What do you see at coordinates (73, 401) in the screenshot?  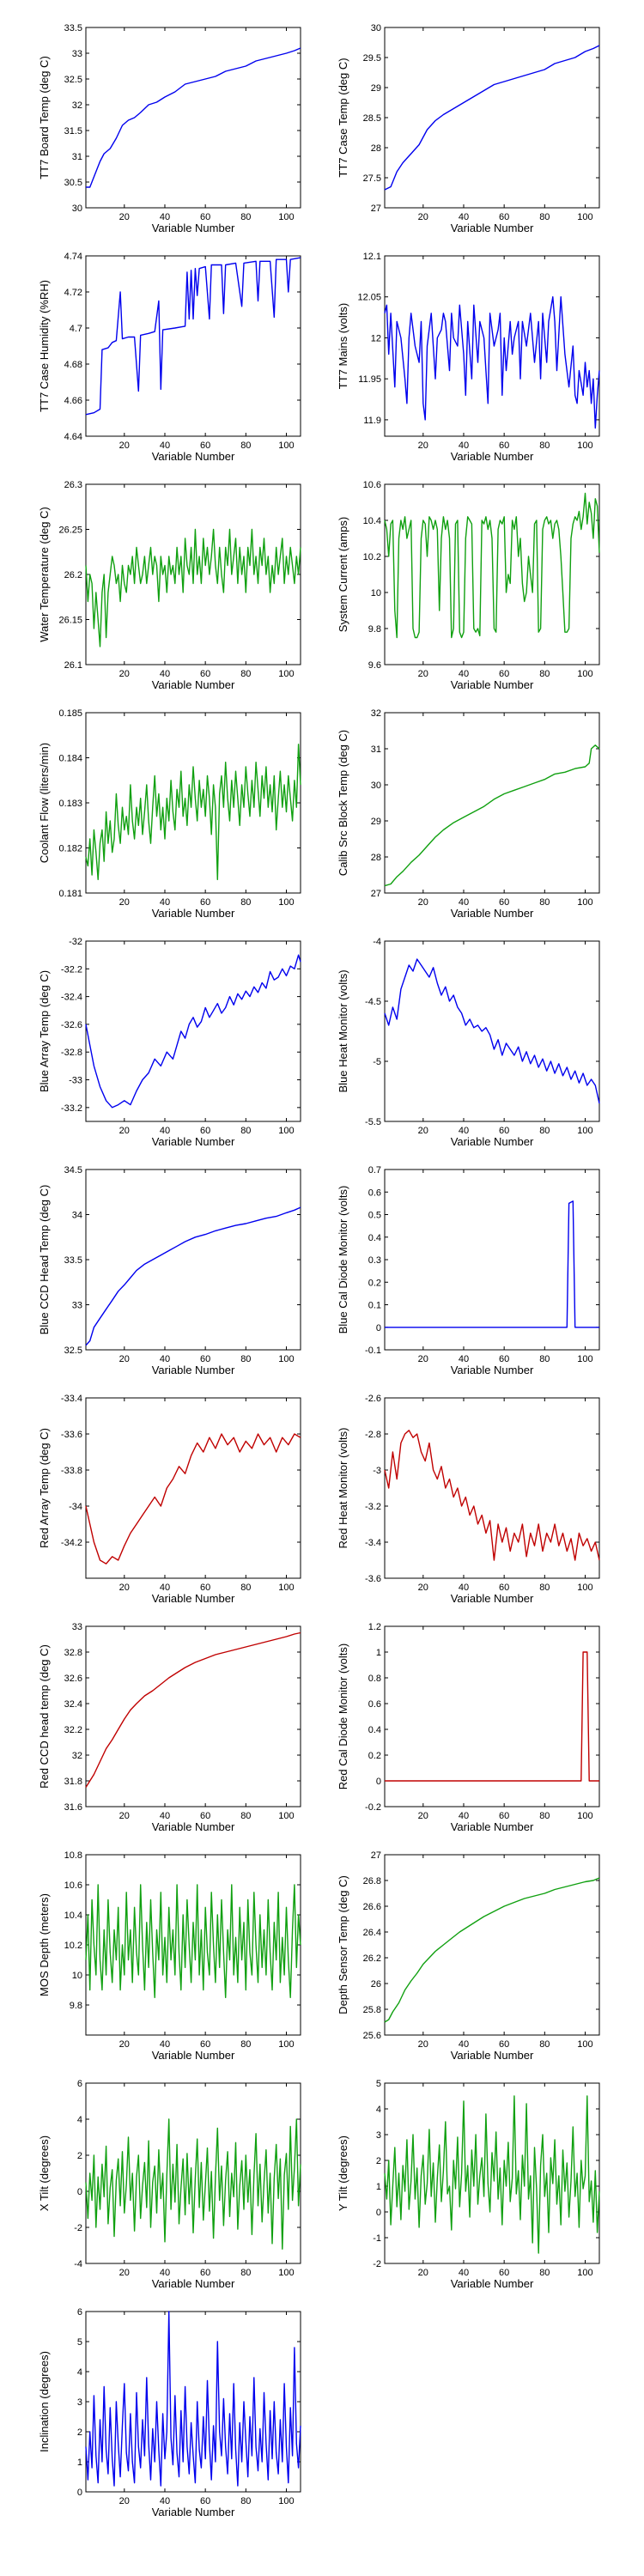 I see `y-tick-label: 4.66` at bounding box center [73, 401].